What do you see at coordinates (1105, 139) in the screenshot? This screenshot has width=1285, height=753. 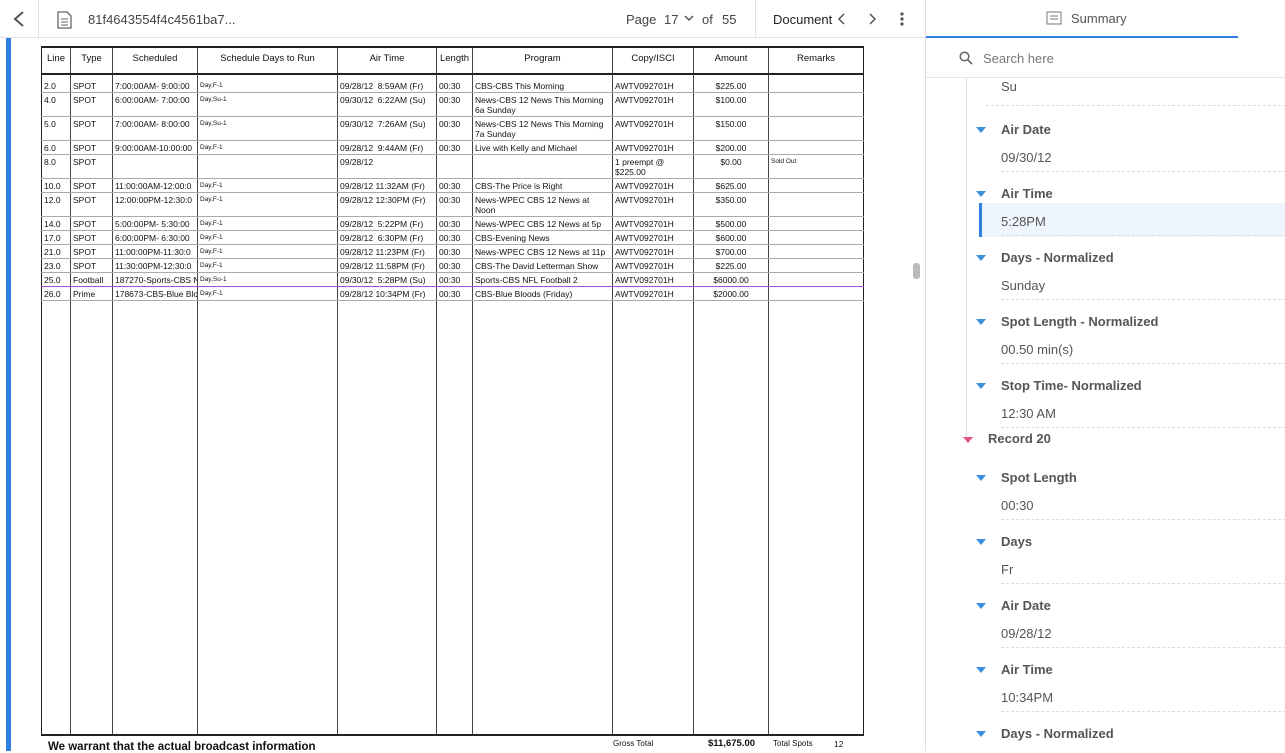 I see `summary-field: Air Date 09/30/12` at bounding box center [1105, 139].